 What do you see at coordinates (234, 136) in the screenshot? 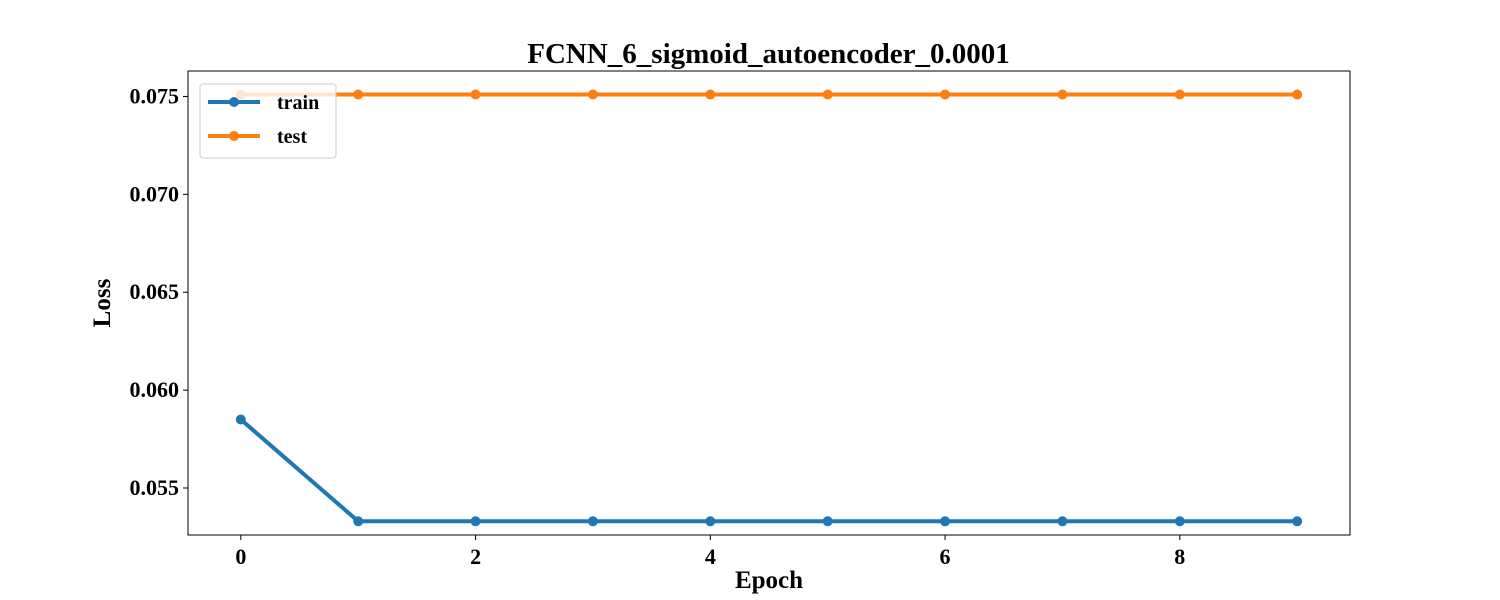
I see `legend-marker-test` at bounding box center [234, 136].